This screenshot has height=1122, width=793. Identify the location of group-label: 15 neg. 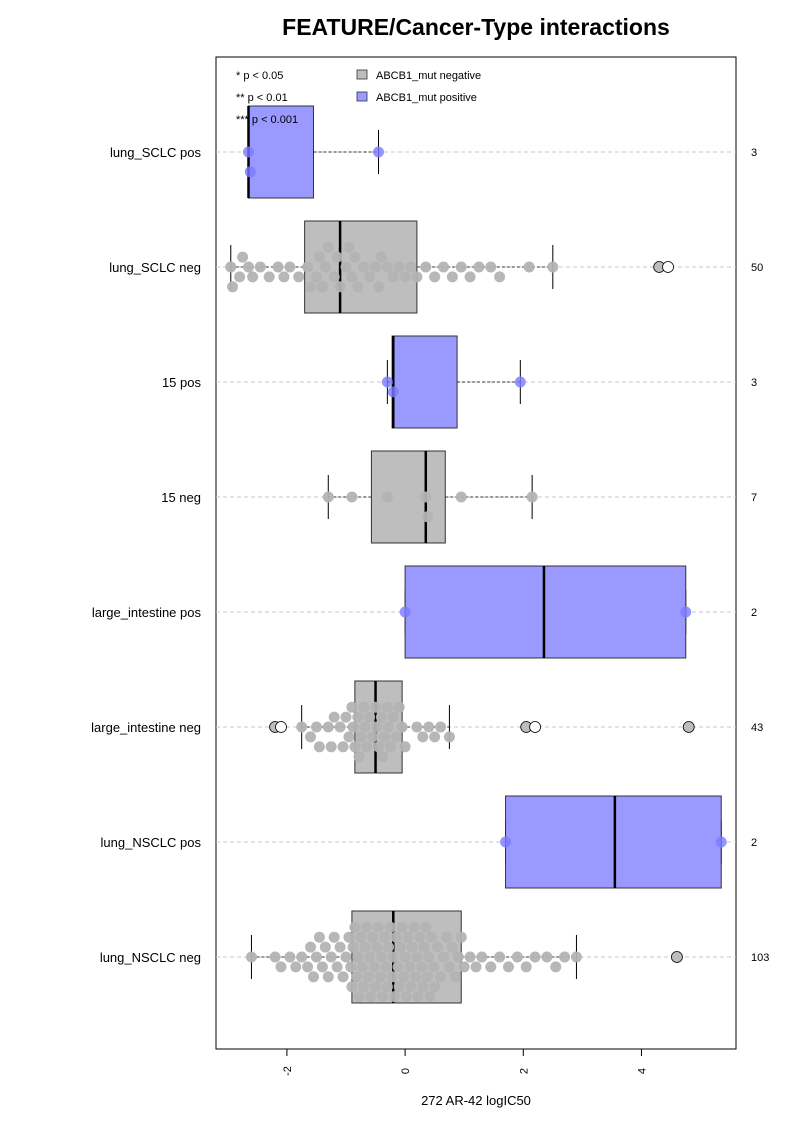
(181, 497).